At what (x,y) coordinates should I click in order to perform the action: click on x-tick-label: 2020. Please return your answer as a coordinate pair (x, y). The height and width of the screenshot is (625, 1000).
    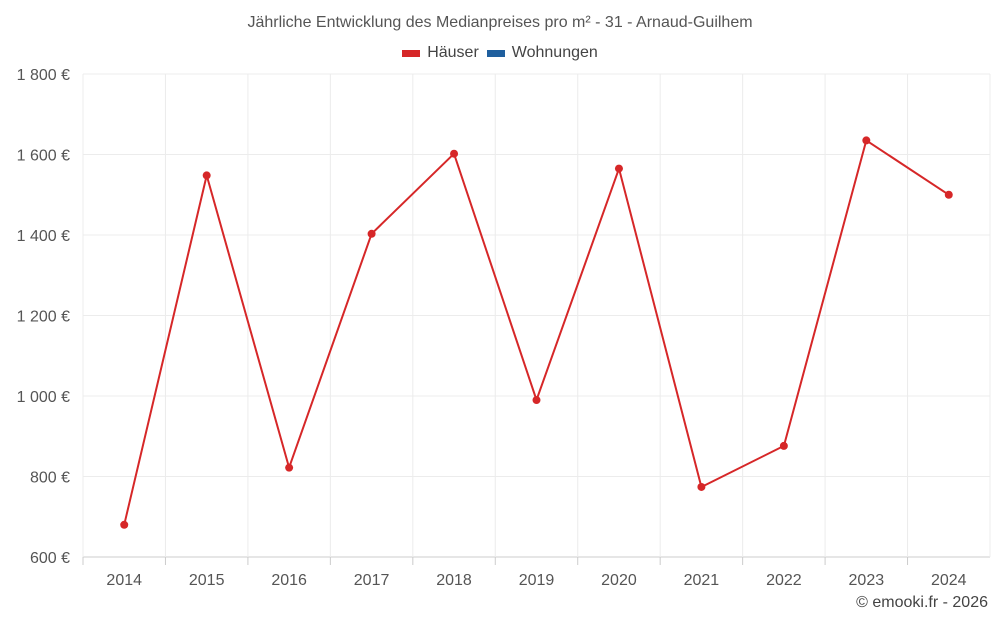
    Looking at the image, I should click on (619, 580).